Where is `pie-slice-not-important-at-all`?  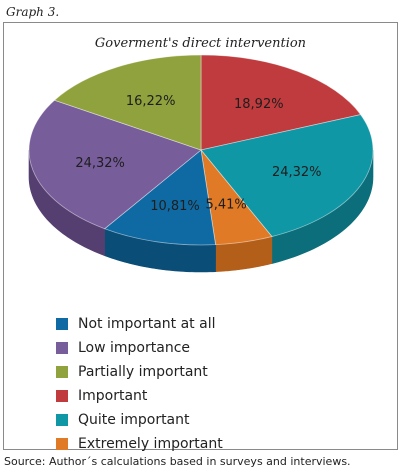
pie-slice-not-important-at-all is located at coordinates (160, 197).